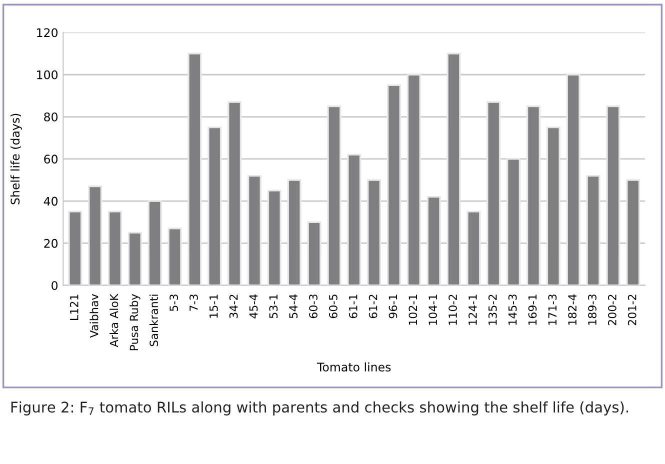 The image size is (665, 464). Describe the element at coordinates (174, 302) in the screenshot. I see `x-tick-label: 5-3` at that location.